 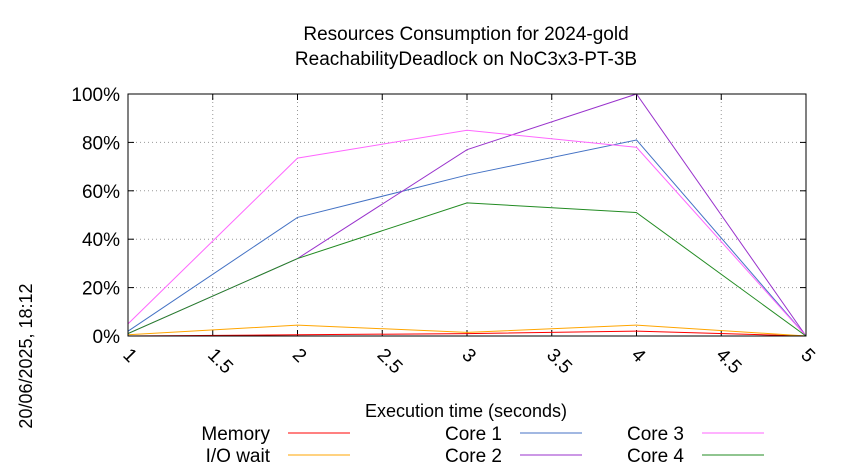 I want to click on legend-label-core-4: Core 4, so click(x=655, y=456).